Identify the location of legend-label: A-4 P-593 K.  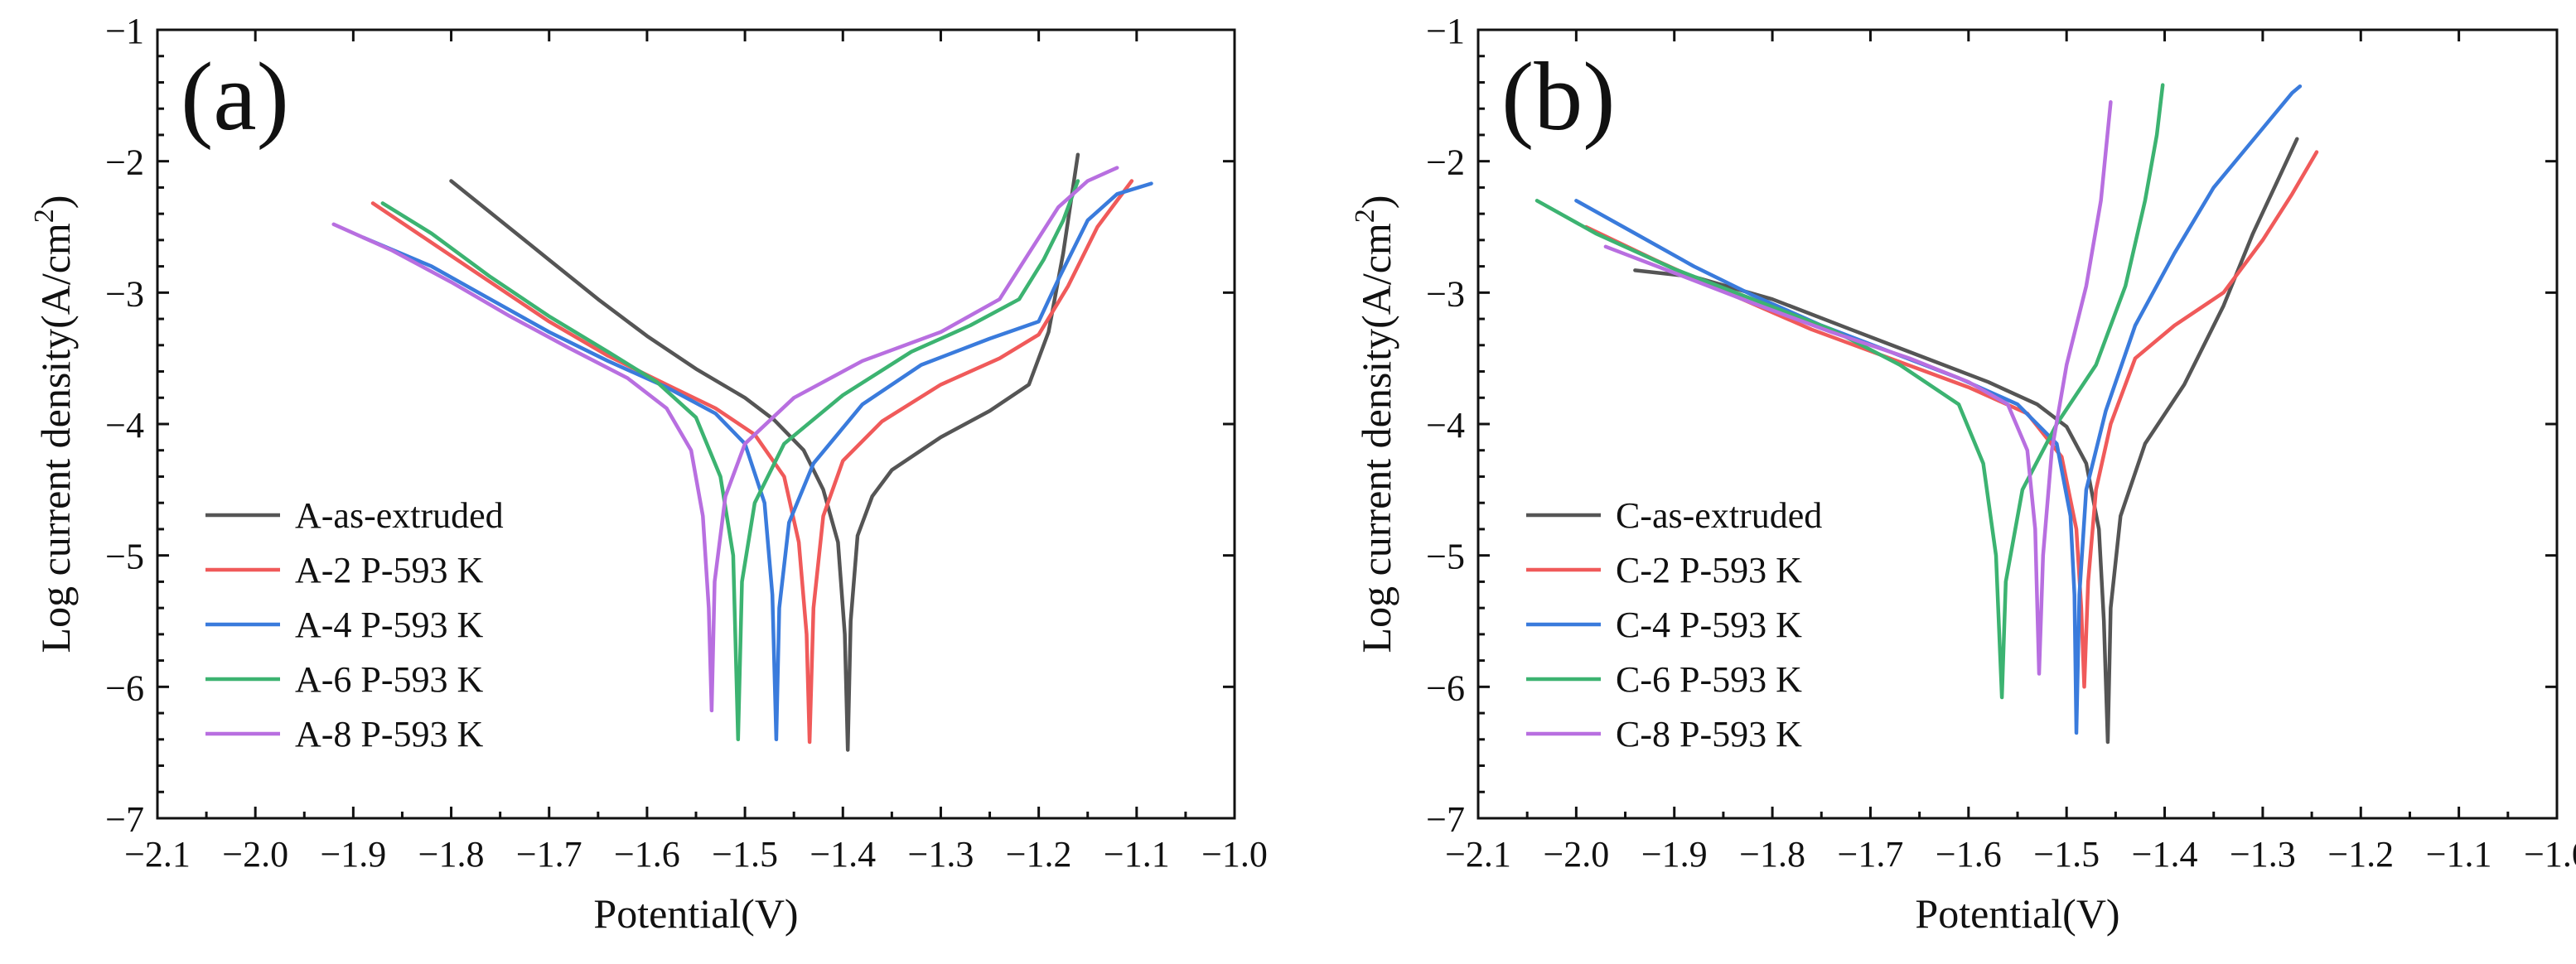
(389, 625).